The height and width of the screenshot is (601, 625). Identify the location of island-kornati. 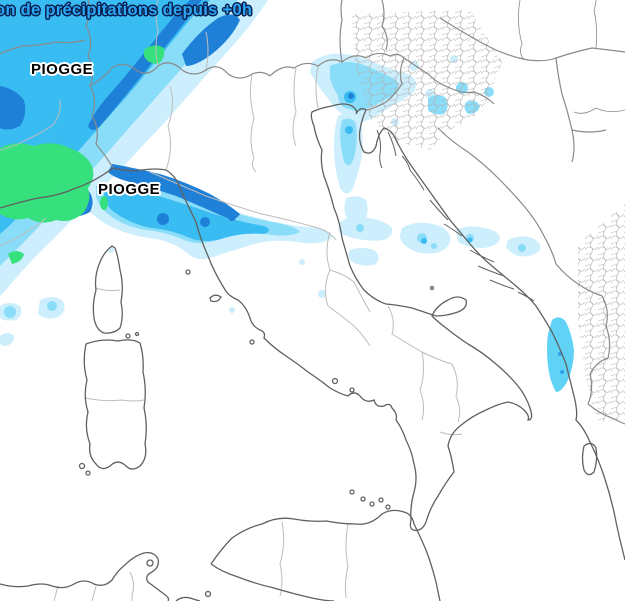
(453, 230).